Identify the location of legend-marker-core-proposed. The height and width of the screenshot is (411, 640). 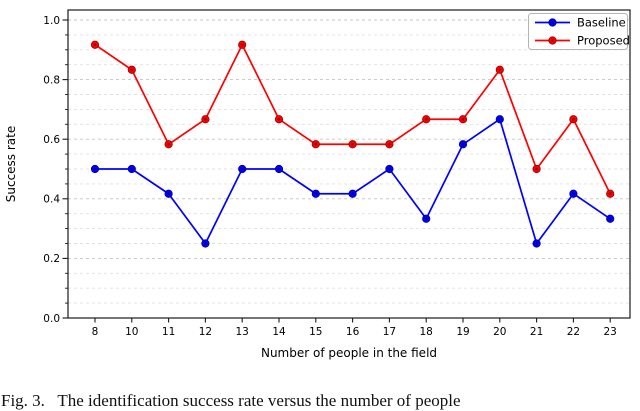
(552, 40).